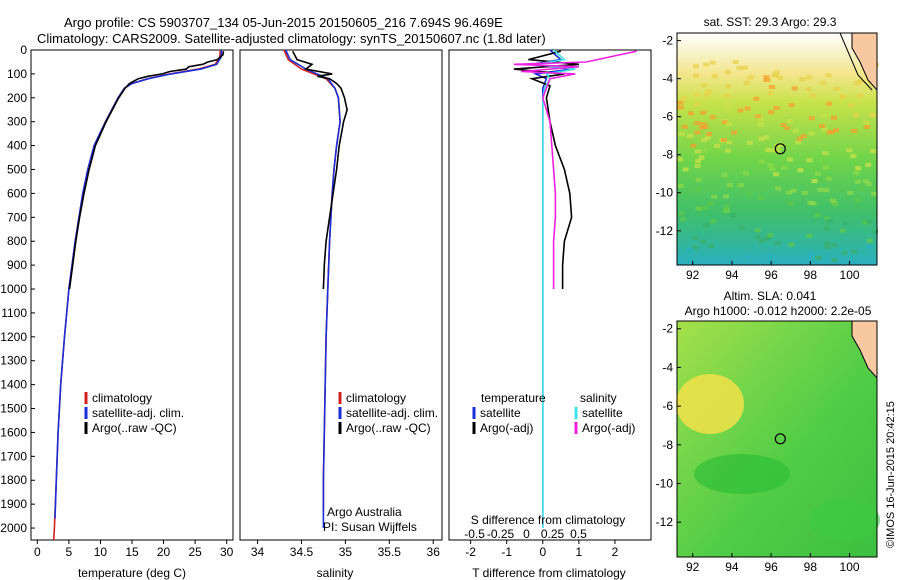 The height and width of the screenshot is (580, 900). Describe the element at coordinates (771, 567) in the screenshot. I see `map-x-tick-label: 96` at that location.